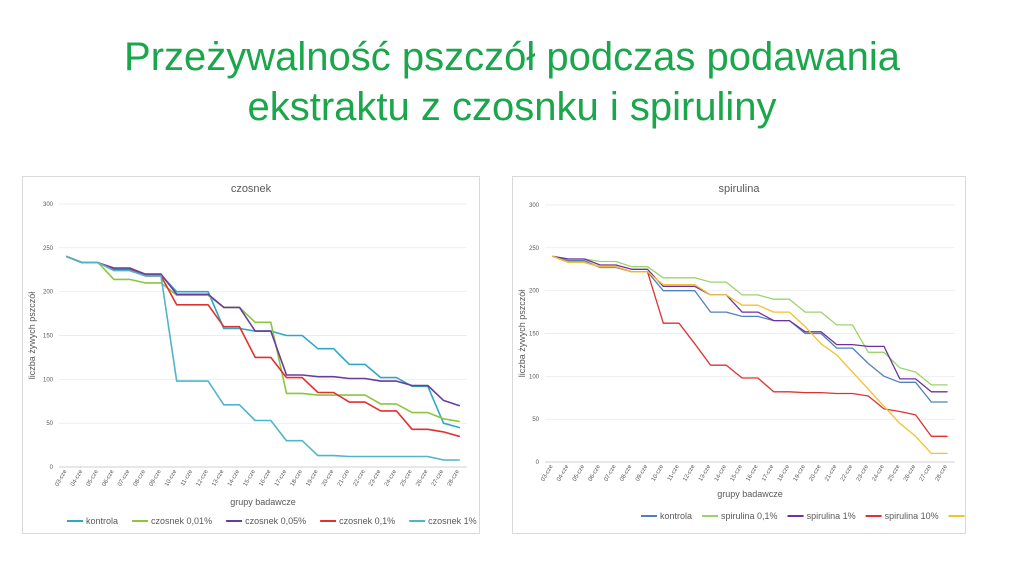 The width and height of the screenshot is (1024, 576). I want to click on legend-label: czosnek 1%, so click(452, 521).